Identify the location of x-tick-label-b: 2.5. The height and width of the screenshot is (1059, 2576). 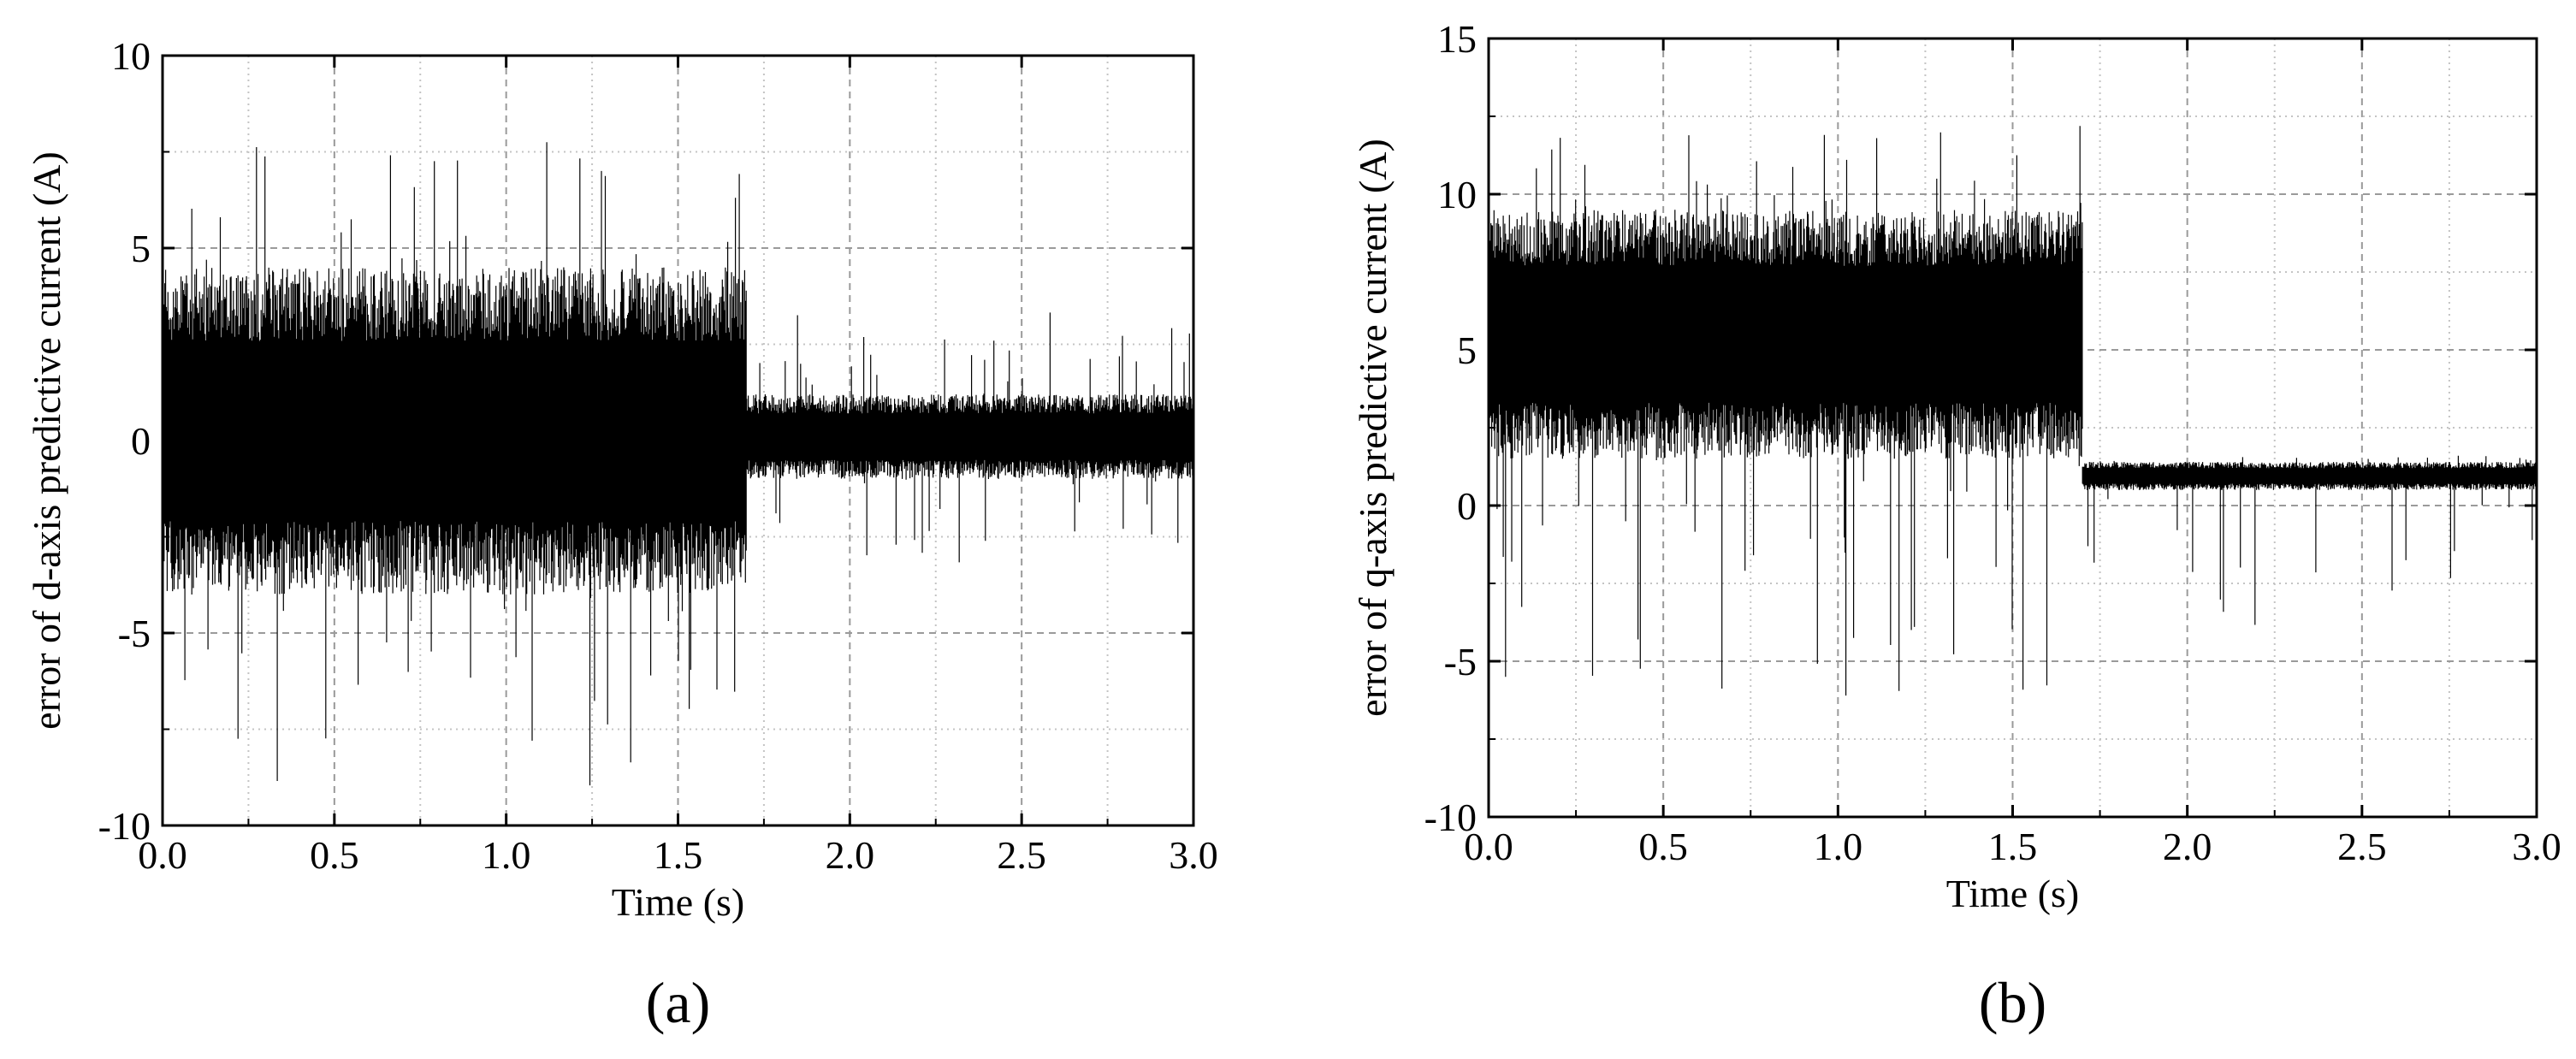
(2362, 846).